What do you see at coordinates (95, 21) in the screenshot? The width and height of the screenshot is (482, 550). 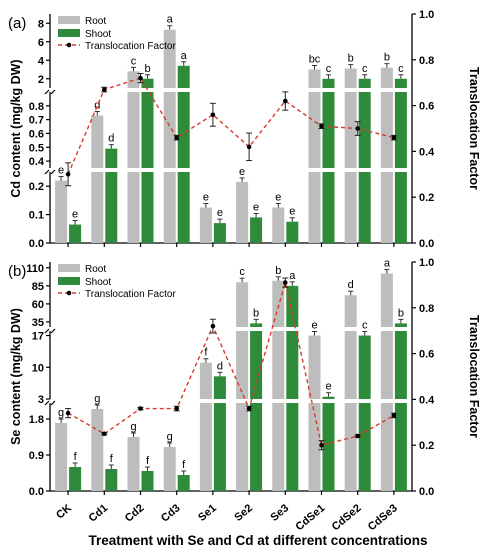 I see `legend-root-label: Root` at bounding box center [95, 21].